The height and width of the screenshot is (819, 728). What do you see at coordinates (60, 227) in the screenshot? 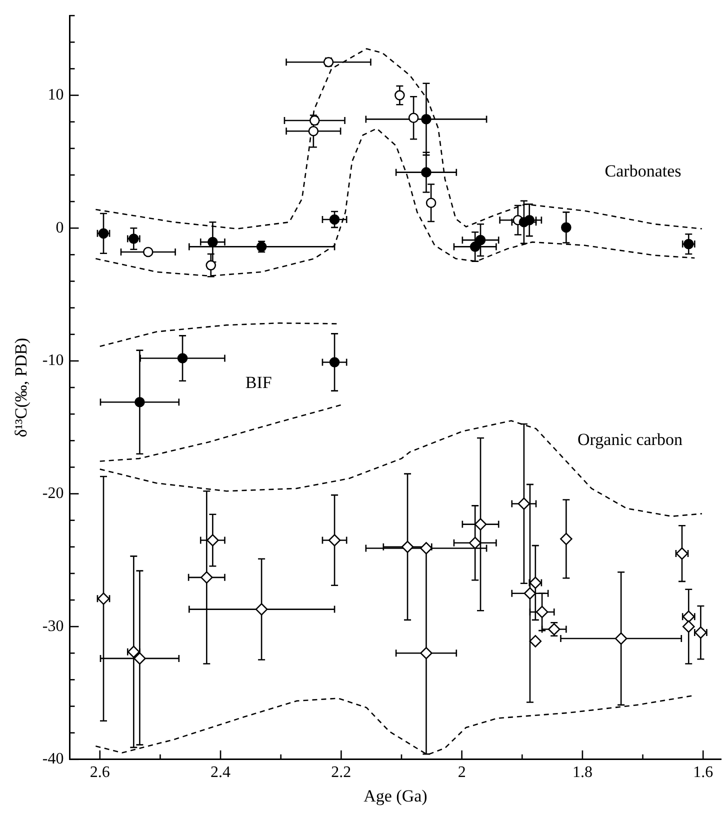
I see `y-tick-label: 0` at bounding box center [60, 227].